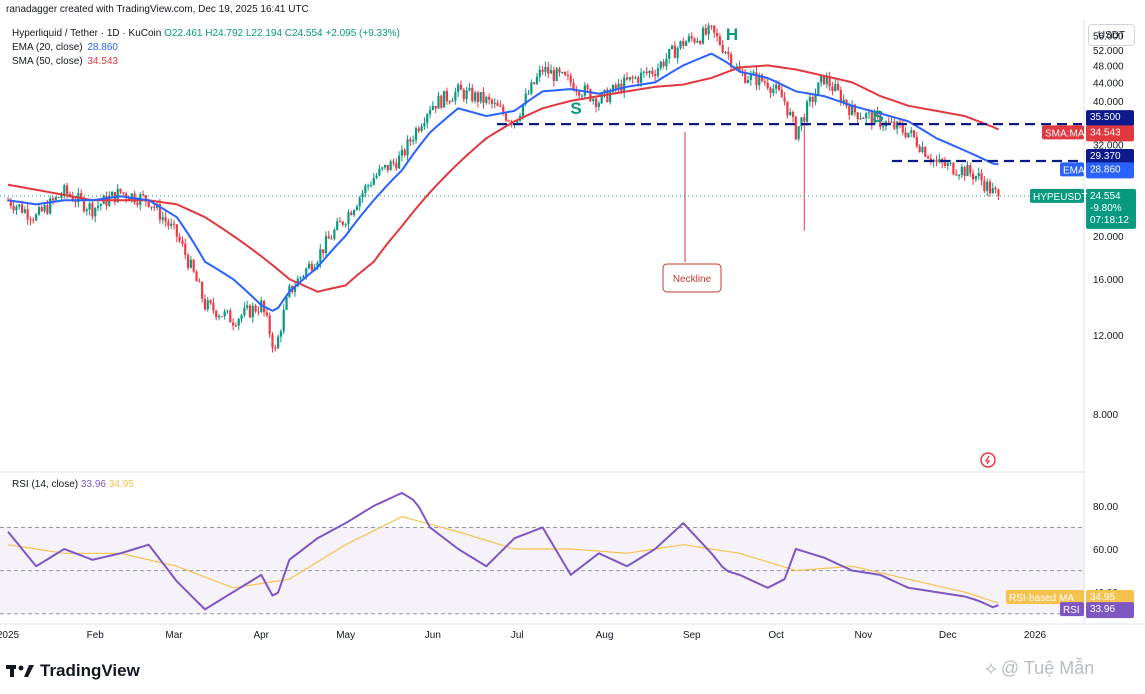  Describe the element at coordinates (47, 47) in the screenshot. I see `ema-legend-label: EMA (20, close)` at that location.